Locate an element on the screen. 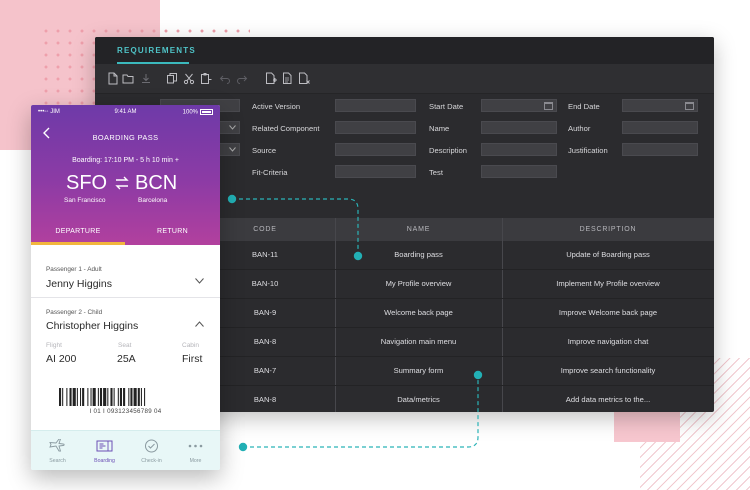 This screenshot has width=750, height=490. justification-field is located at coordinates (660, 149).